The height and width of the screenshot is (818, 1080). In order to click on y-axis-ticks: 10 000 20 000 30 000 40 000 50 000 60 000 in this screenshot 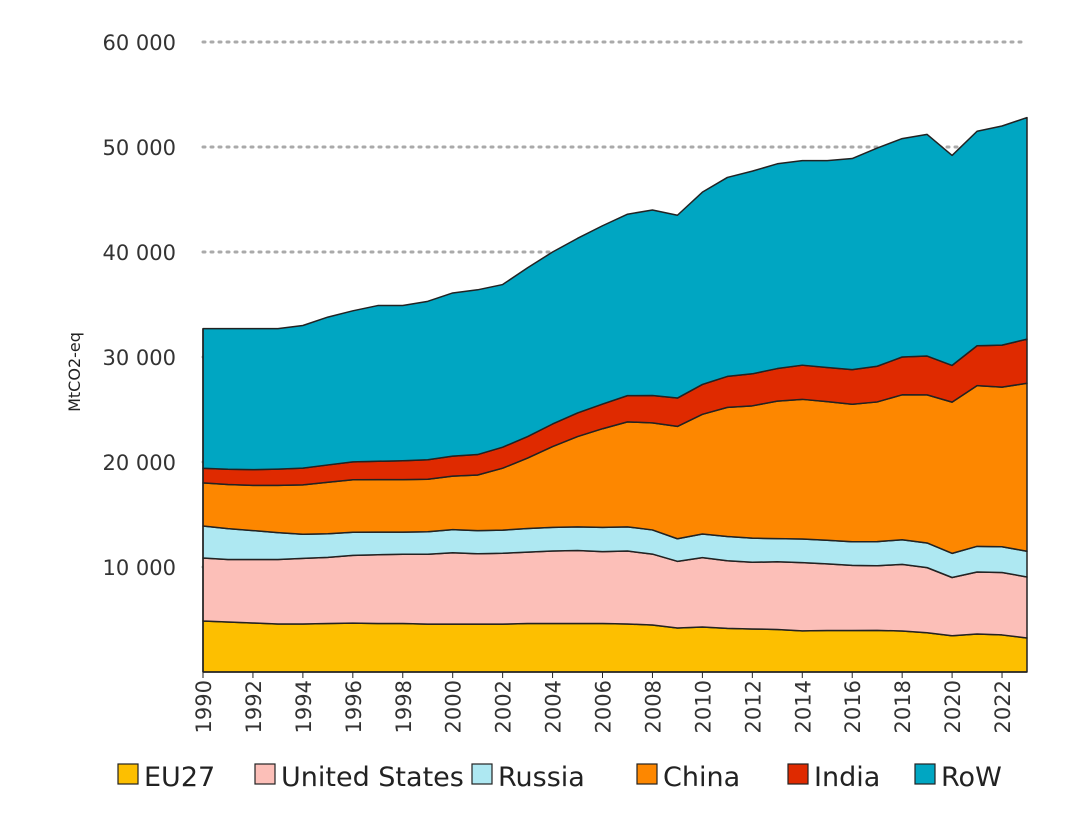, I will do `click(139, 305)`.